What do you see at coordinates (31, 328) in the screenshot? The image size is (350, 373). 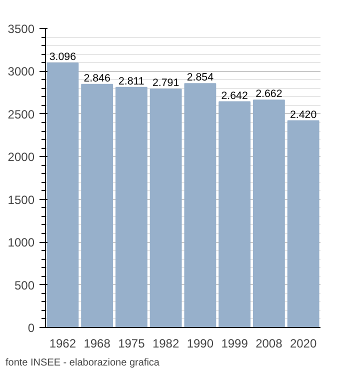 I see `y-tick-label: 0` at bounding box center [31, 328].